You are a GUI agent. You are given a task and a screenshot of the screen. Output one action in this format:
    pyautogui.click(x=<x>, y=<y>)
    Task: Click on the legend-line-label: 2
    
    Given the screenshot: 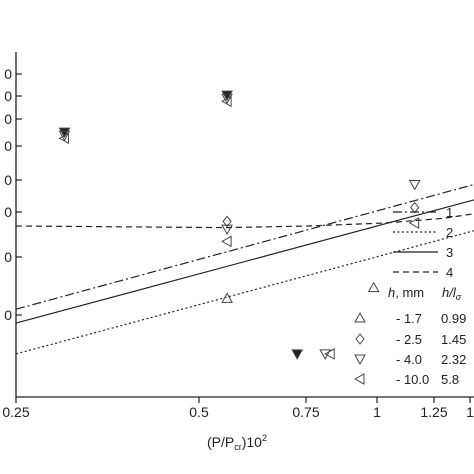 What is the action you would take?
    pyautogui.click(x=449, y=232)
    